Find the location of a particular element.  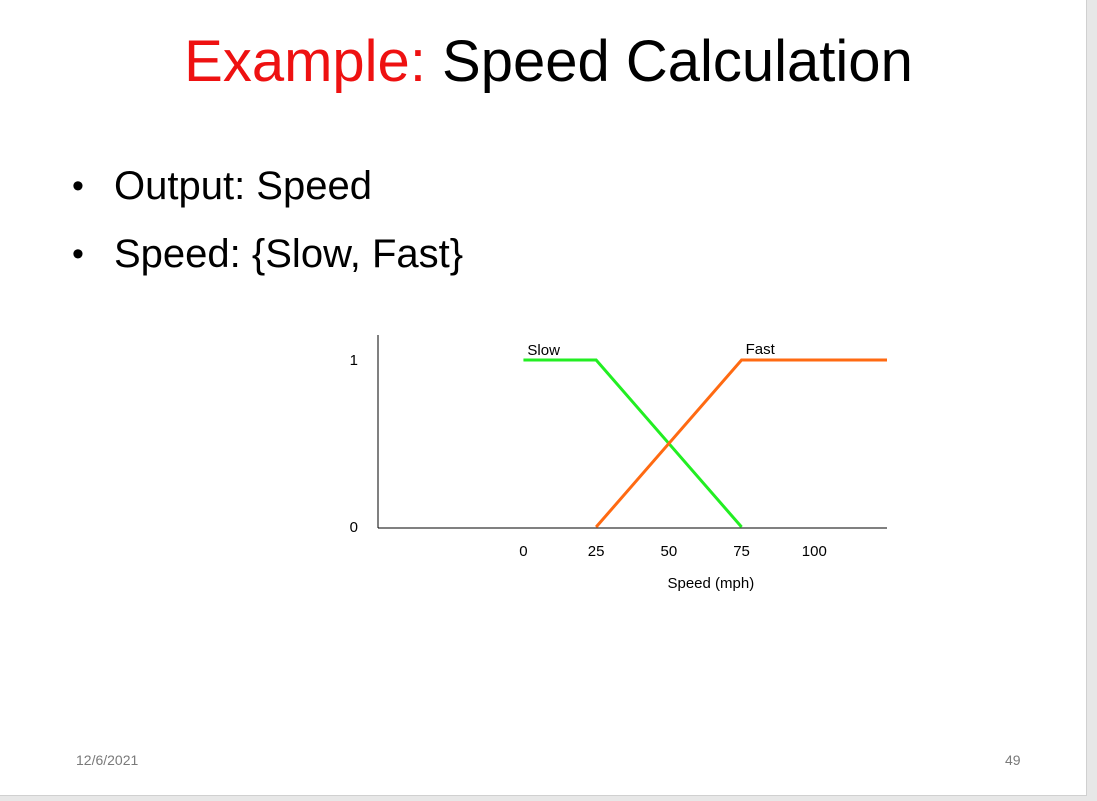

series-label-slow: Slow is located at coordinates (543, 350).